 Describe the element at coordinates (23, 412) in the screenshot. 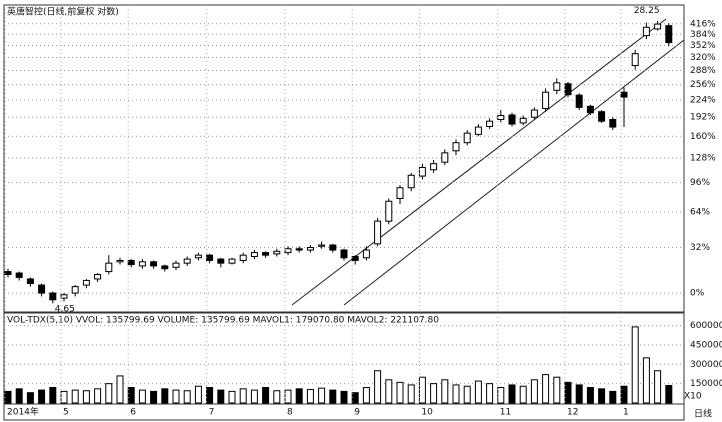

I see `x-tick-label: 2014年` at that location.